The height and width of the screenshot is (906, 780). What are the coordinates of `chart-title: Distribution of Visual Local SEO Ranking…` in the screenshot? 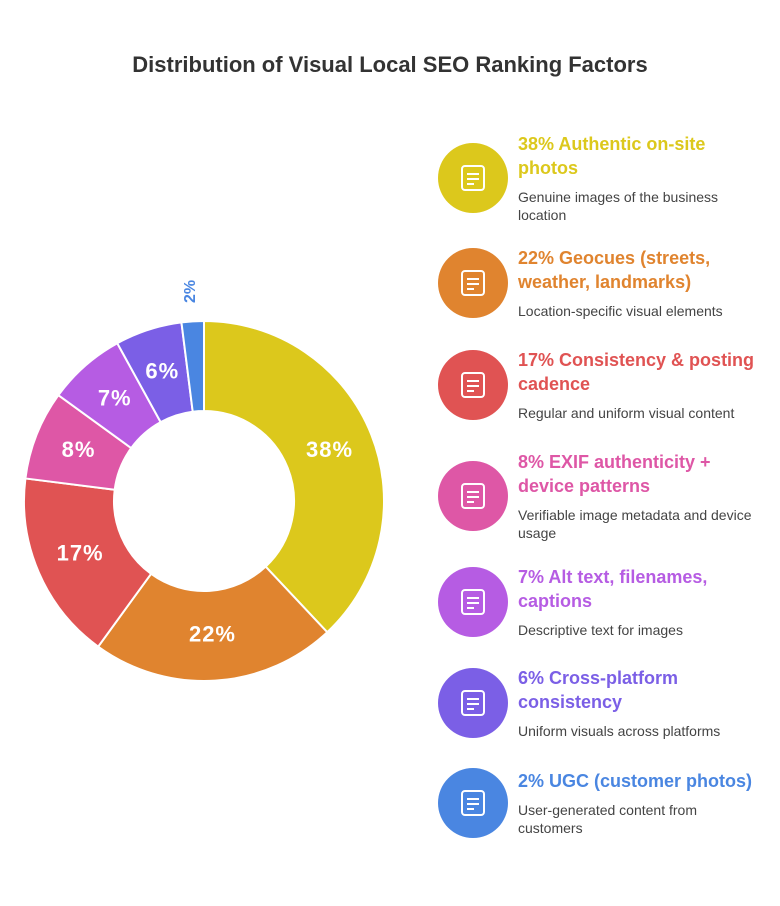 It's located at (389, 64).